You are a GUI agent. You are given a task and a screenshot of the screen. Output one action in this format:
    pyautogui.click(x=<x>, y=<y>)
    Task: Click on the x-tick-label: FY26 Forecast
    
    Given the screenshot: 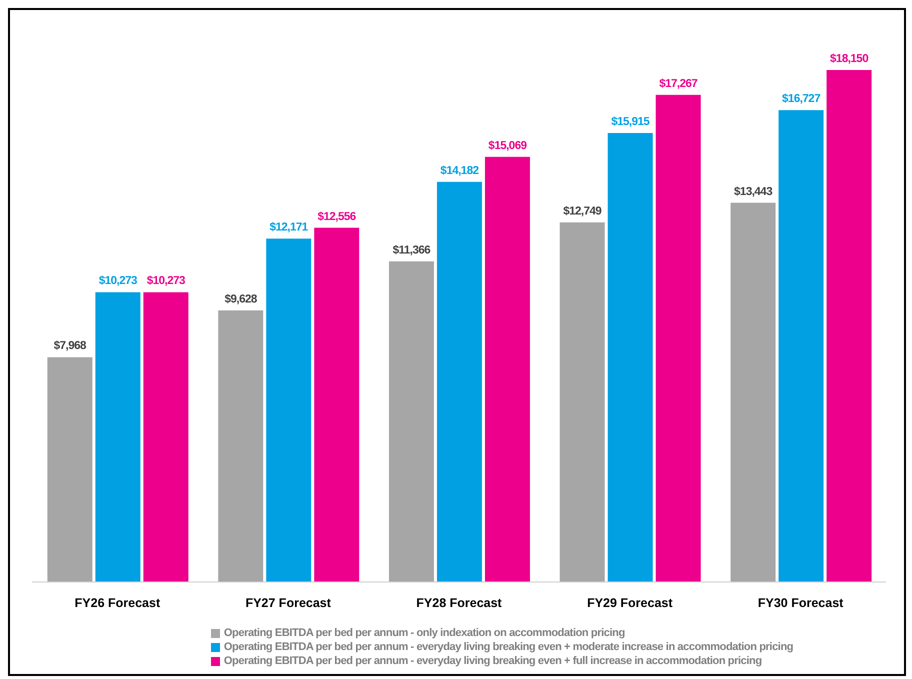 What is the action you would take?
    pyautogui.click(x=117, y=603)
    